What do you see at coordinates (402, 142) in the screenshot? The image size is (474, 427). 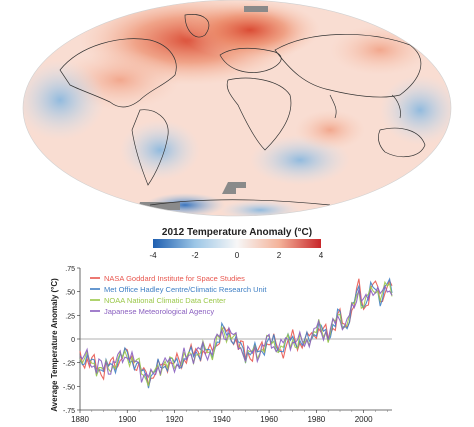 I see `australia-coast` at bounding box center [402, 142].